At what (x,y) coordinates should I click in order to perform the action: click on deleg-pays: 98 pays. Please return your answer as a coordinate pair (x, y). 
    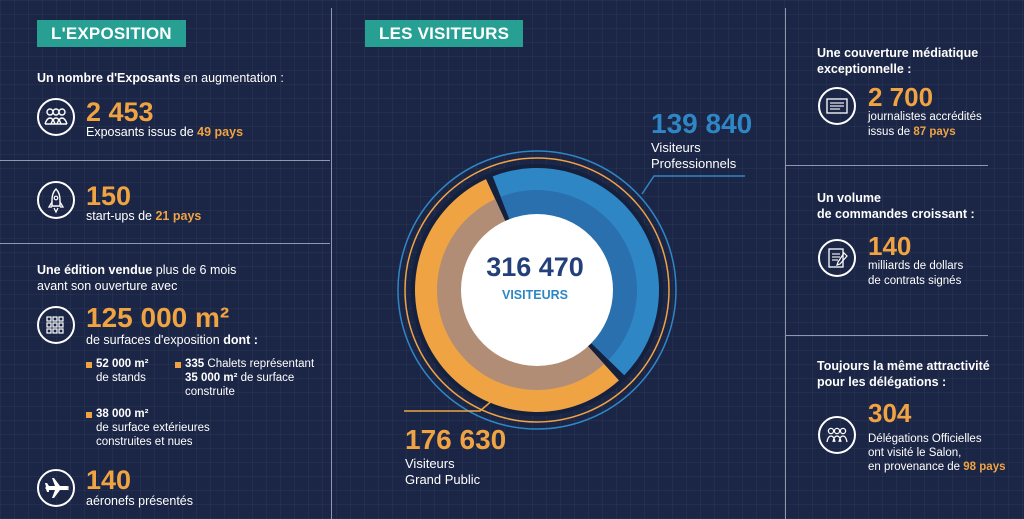
    Looking at the image, I should click on (984, 467).